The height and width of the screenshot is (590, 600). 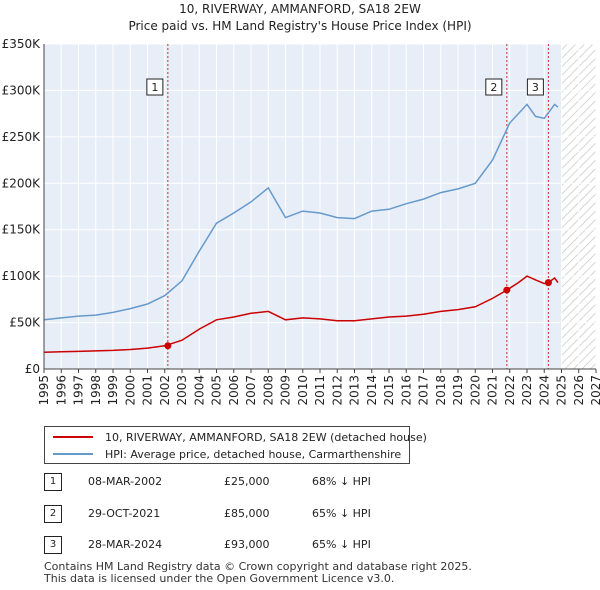 I want to click on x-tick-label: 2005, so click(x=217, y=390).